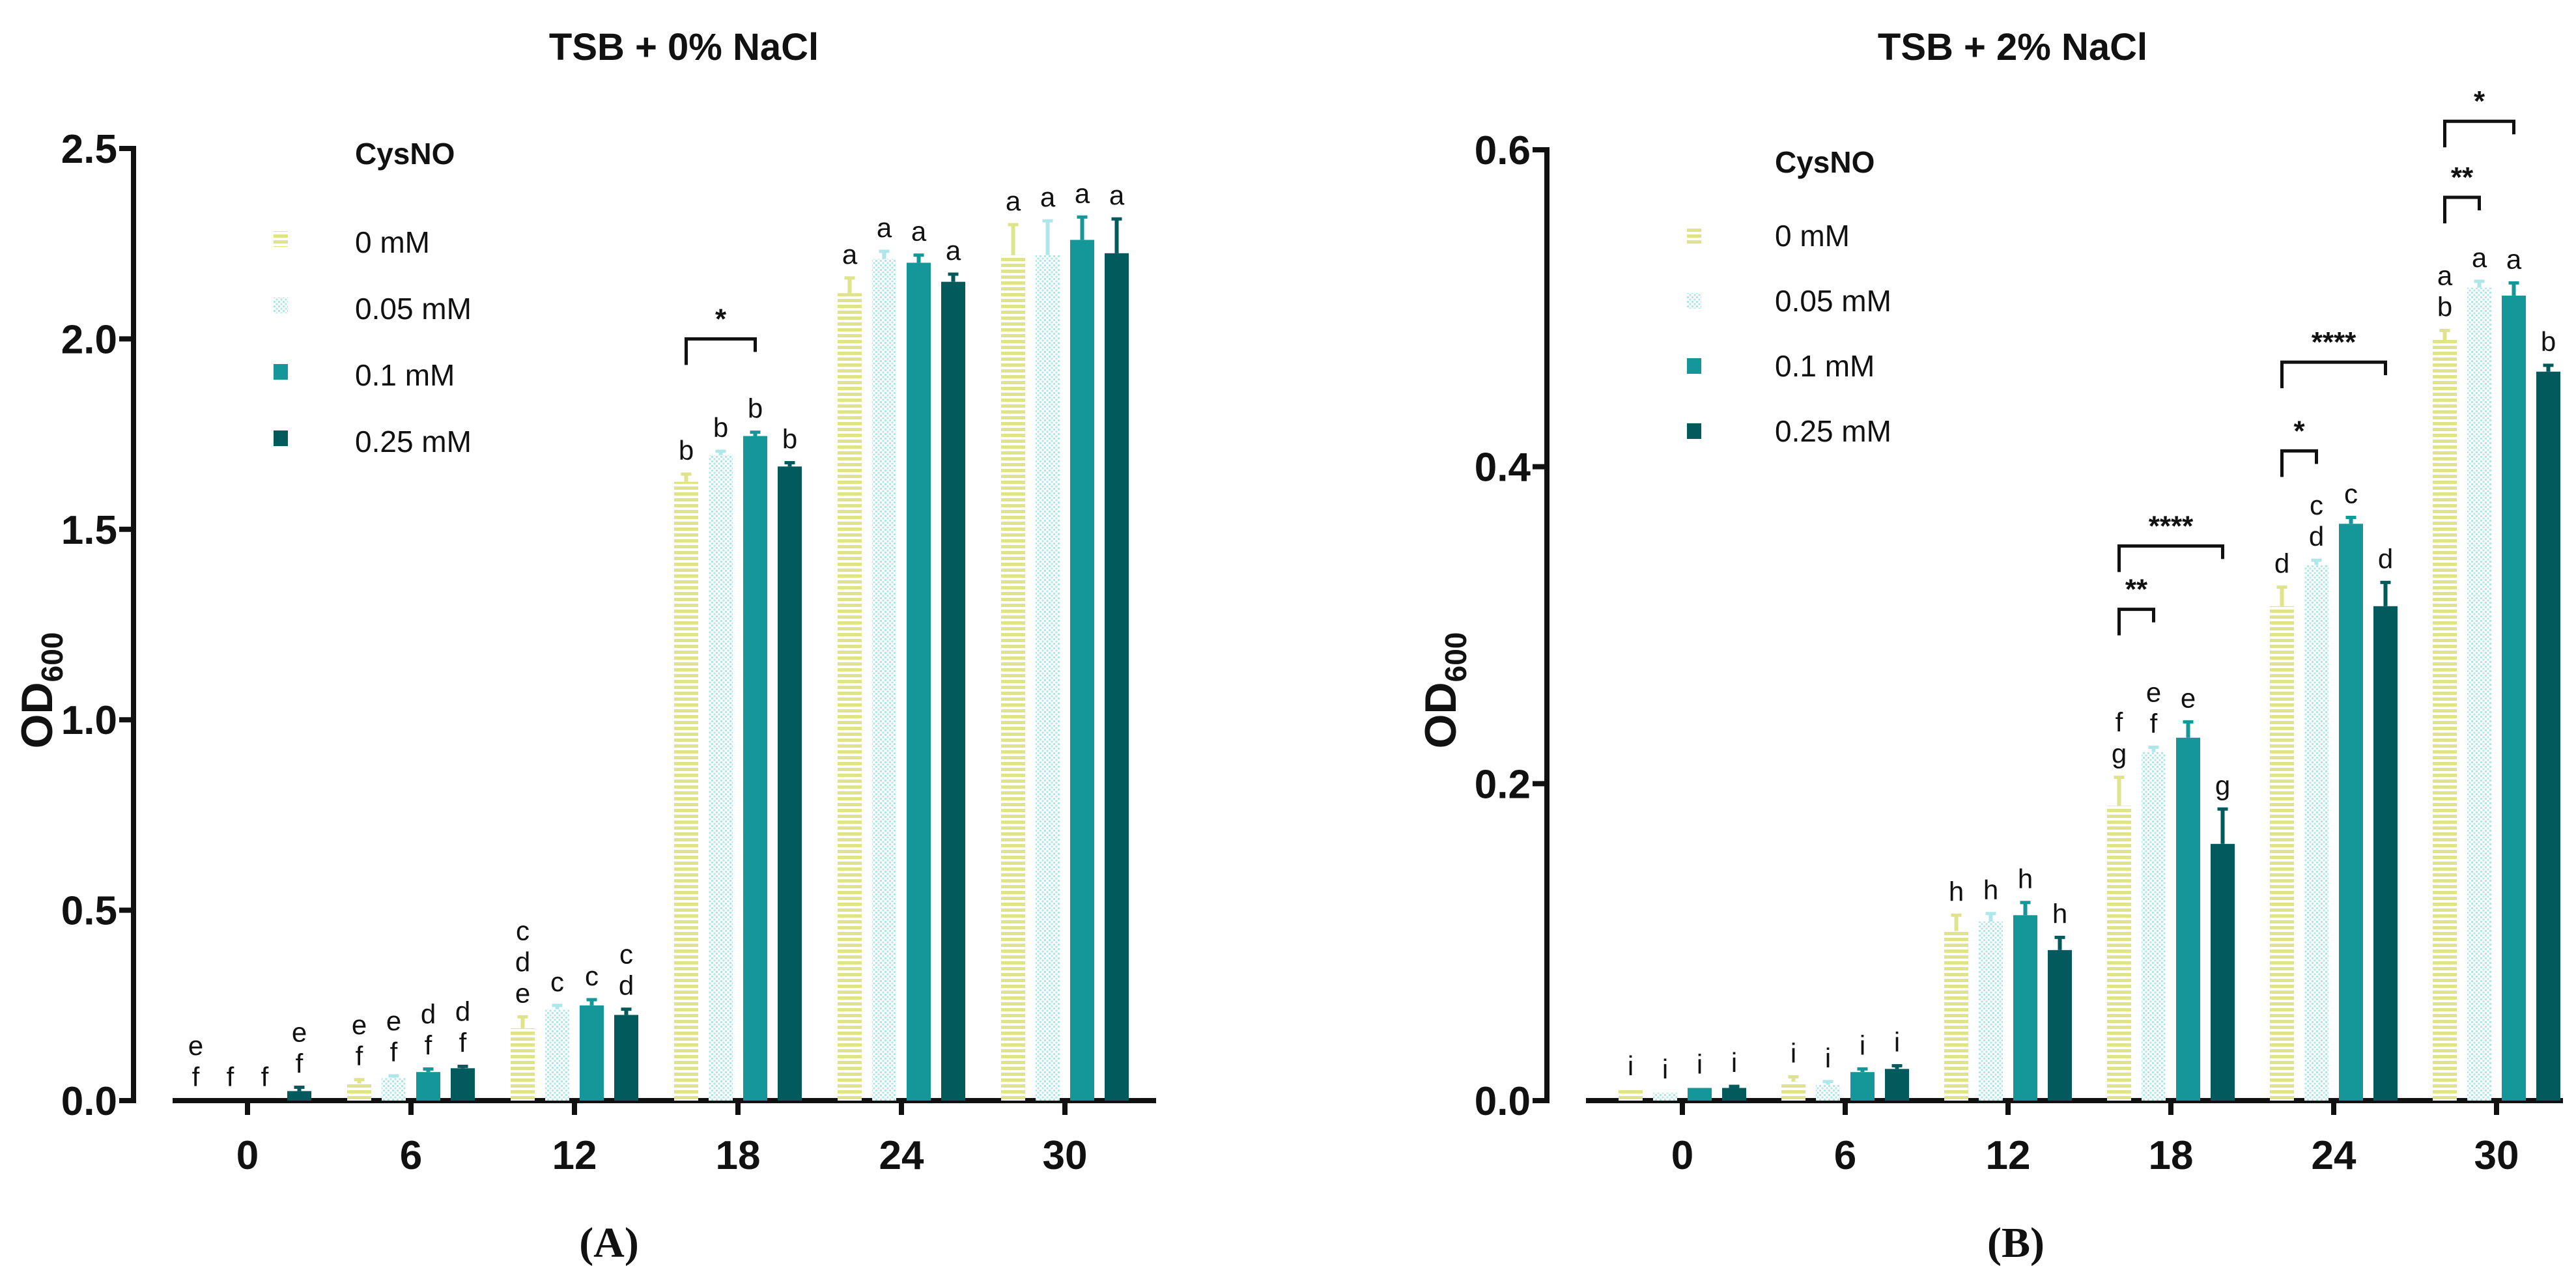 The height and width of the screenshot is (1281, 2576). Describe the element at coordinates (2136, 590) in the screenshot. I see `significance-stars: **` at that location.